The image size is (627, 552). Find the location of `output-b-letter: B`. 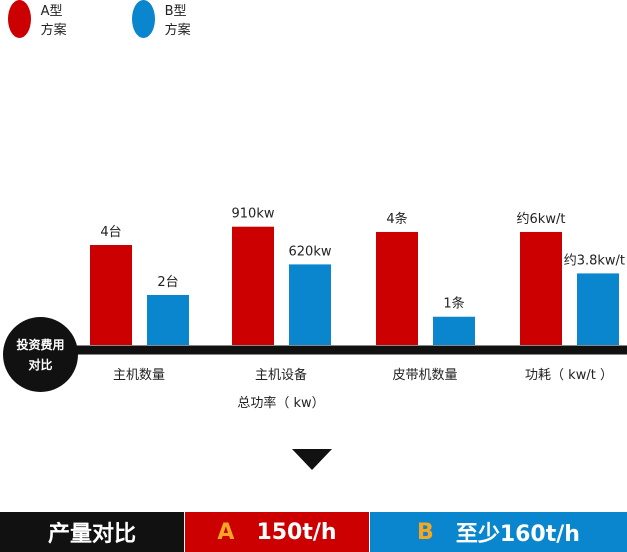

output-b-letter: B is located at coordinates (425, 532).